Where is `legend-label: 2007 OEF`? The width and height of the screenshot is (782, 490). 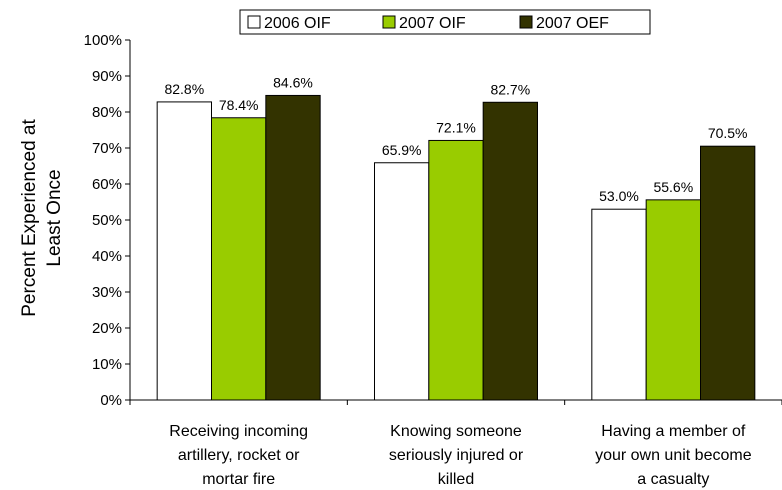
legend-label: 2007 OEF is located at coordinates (572, 23).